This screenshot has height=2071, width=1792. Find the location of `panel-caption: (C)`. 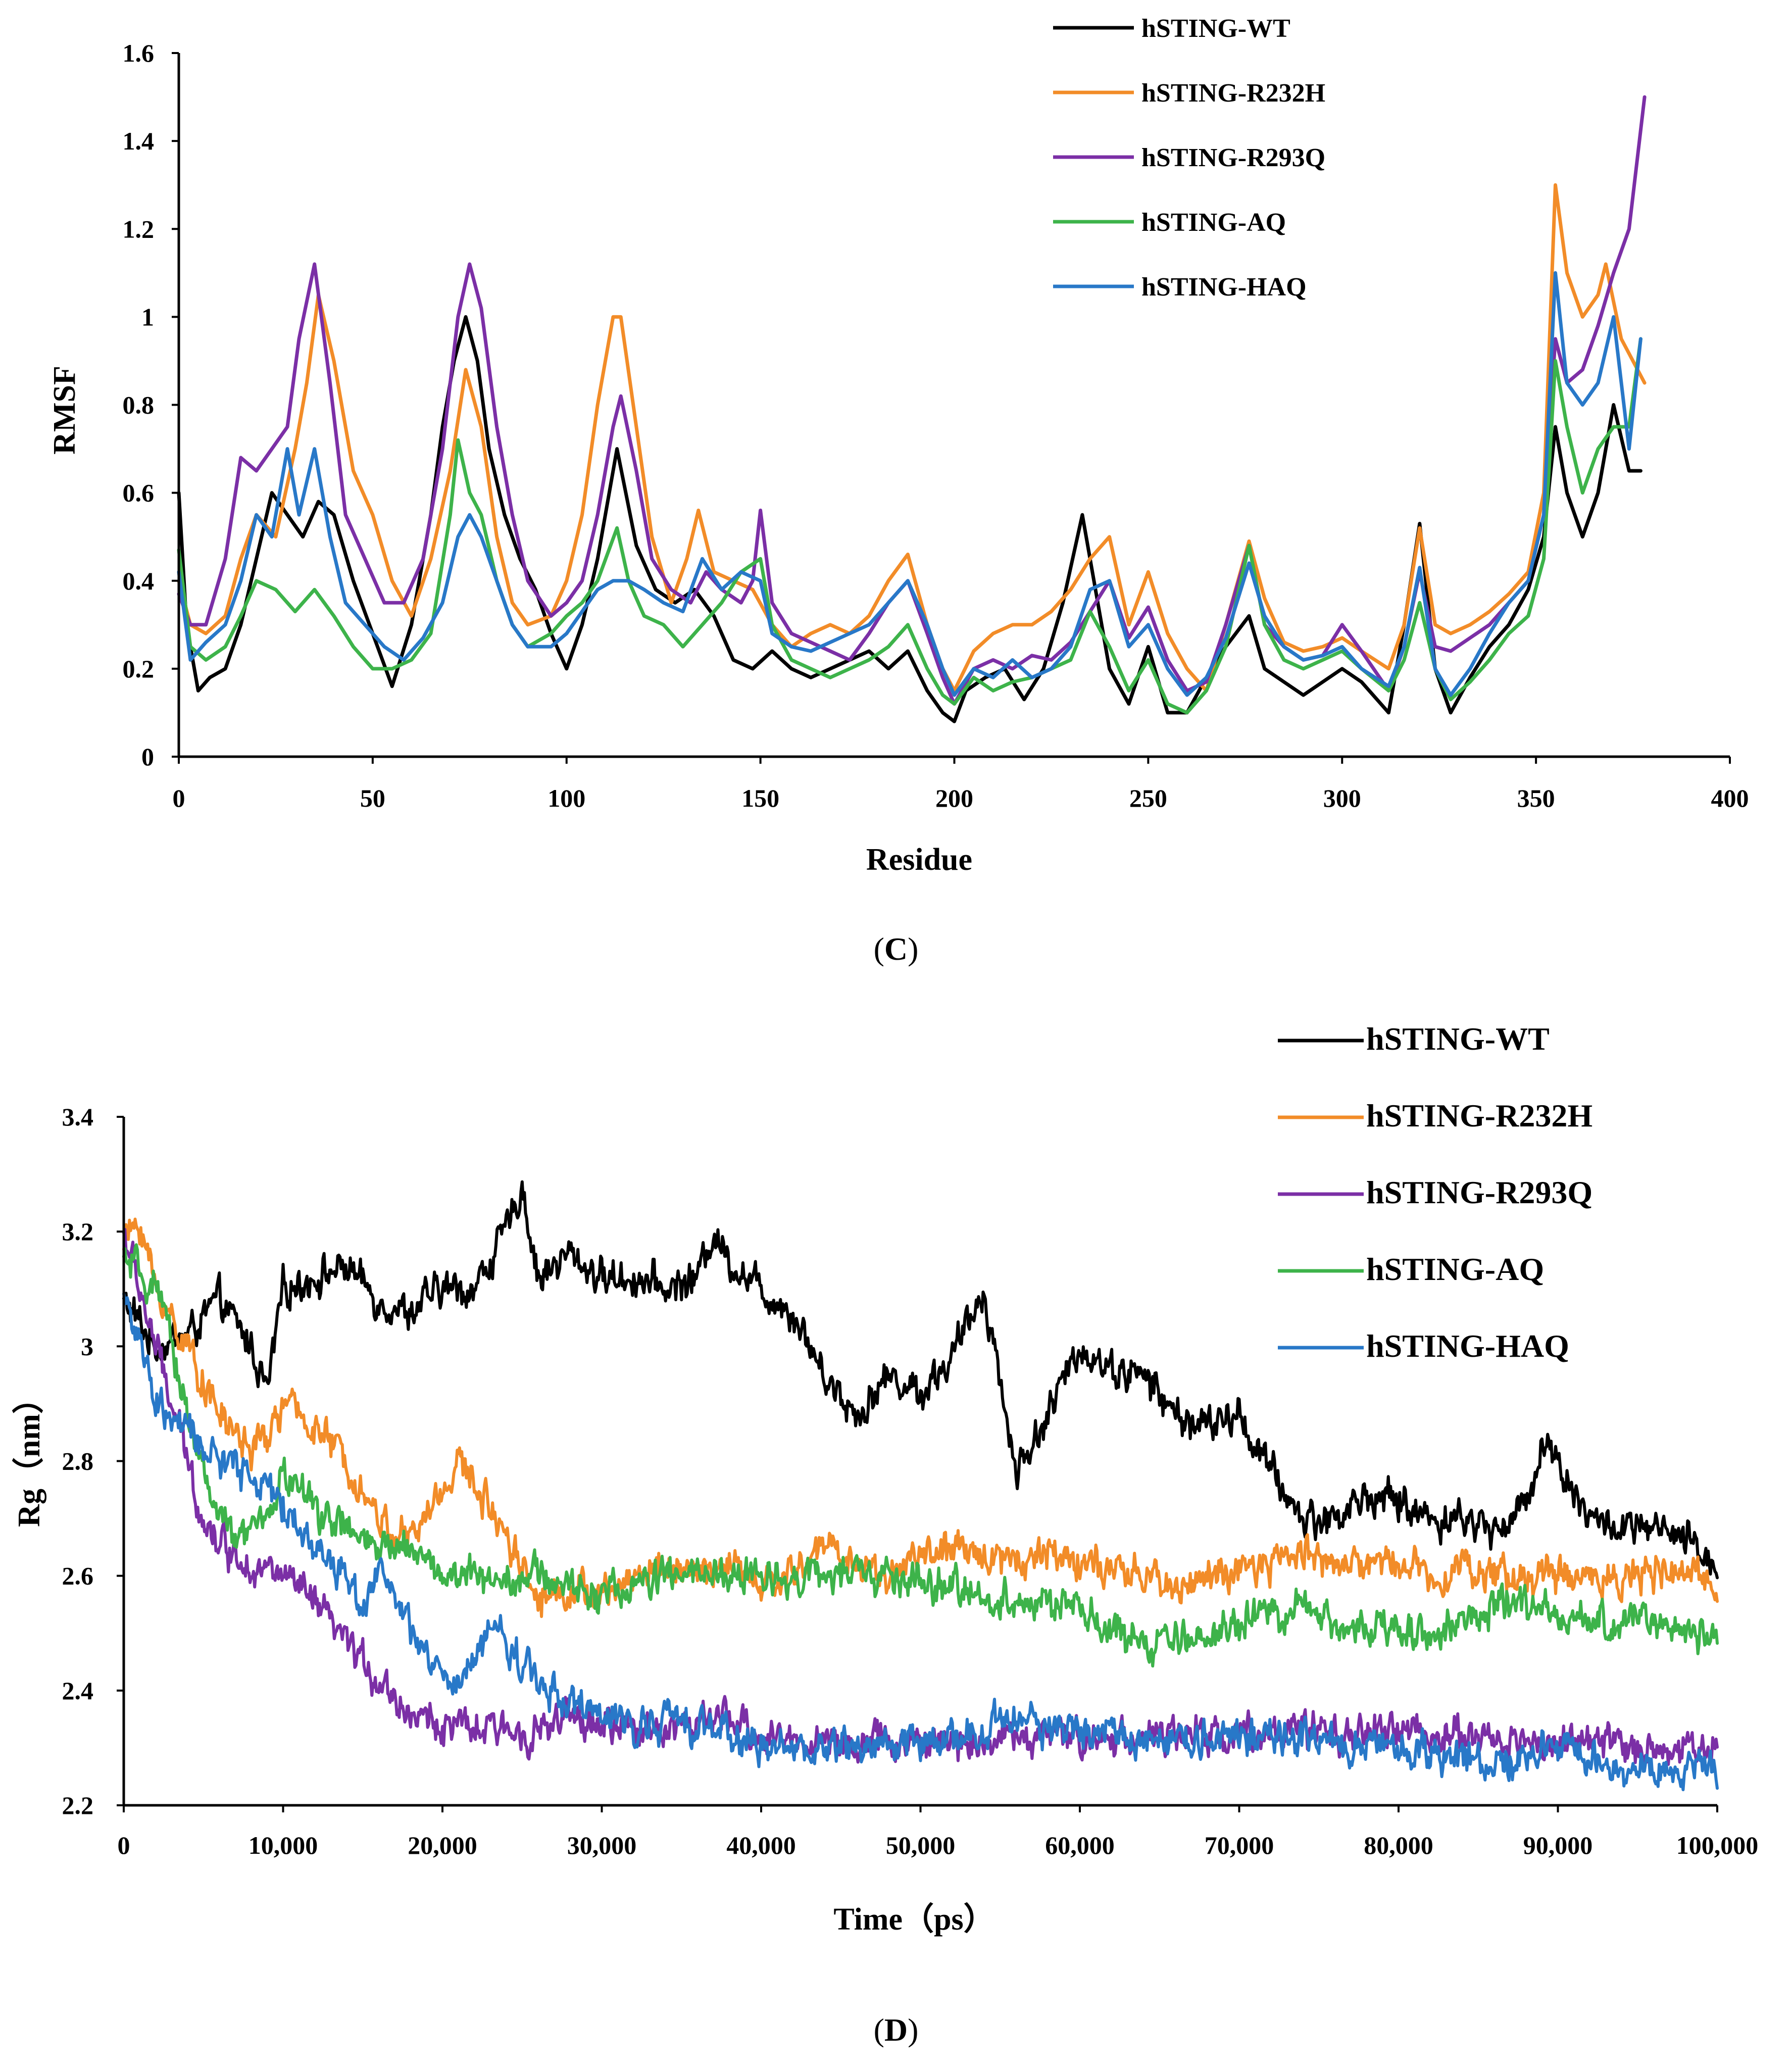

panel-caption: (C) is located at coordinates (896, 949).